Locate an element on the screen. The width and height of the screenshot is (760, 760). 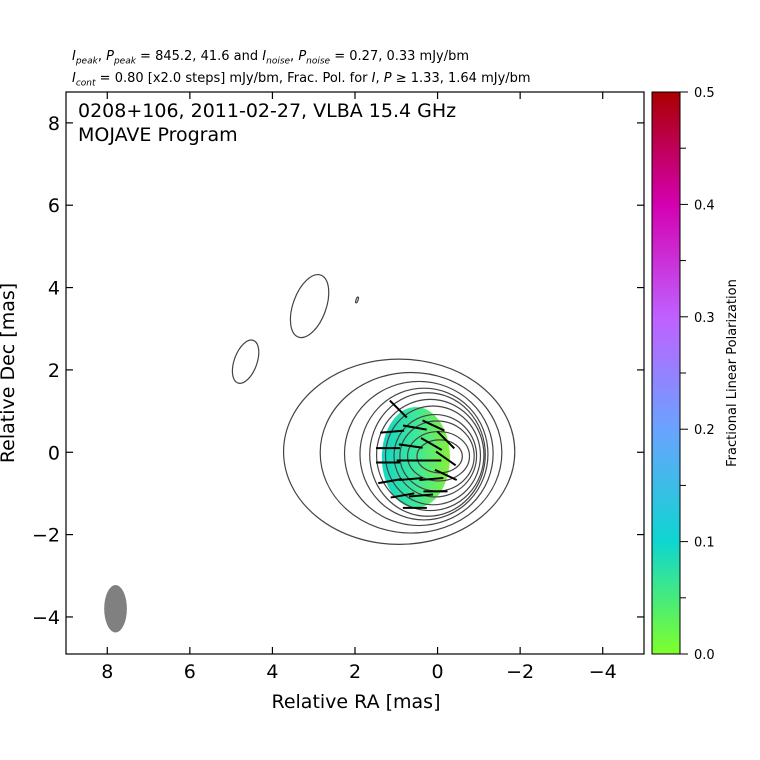
colorbar-tick-label: 0.5 is located at coordinates (704, 93).